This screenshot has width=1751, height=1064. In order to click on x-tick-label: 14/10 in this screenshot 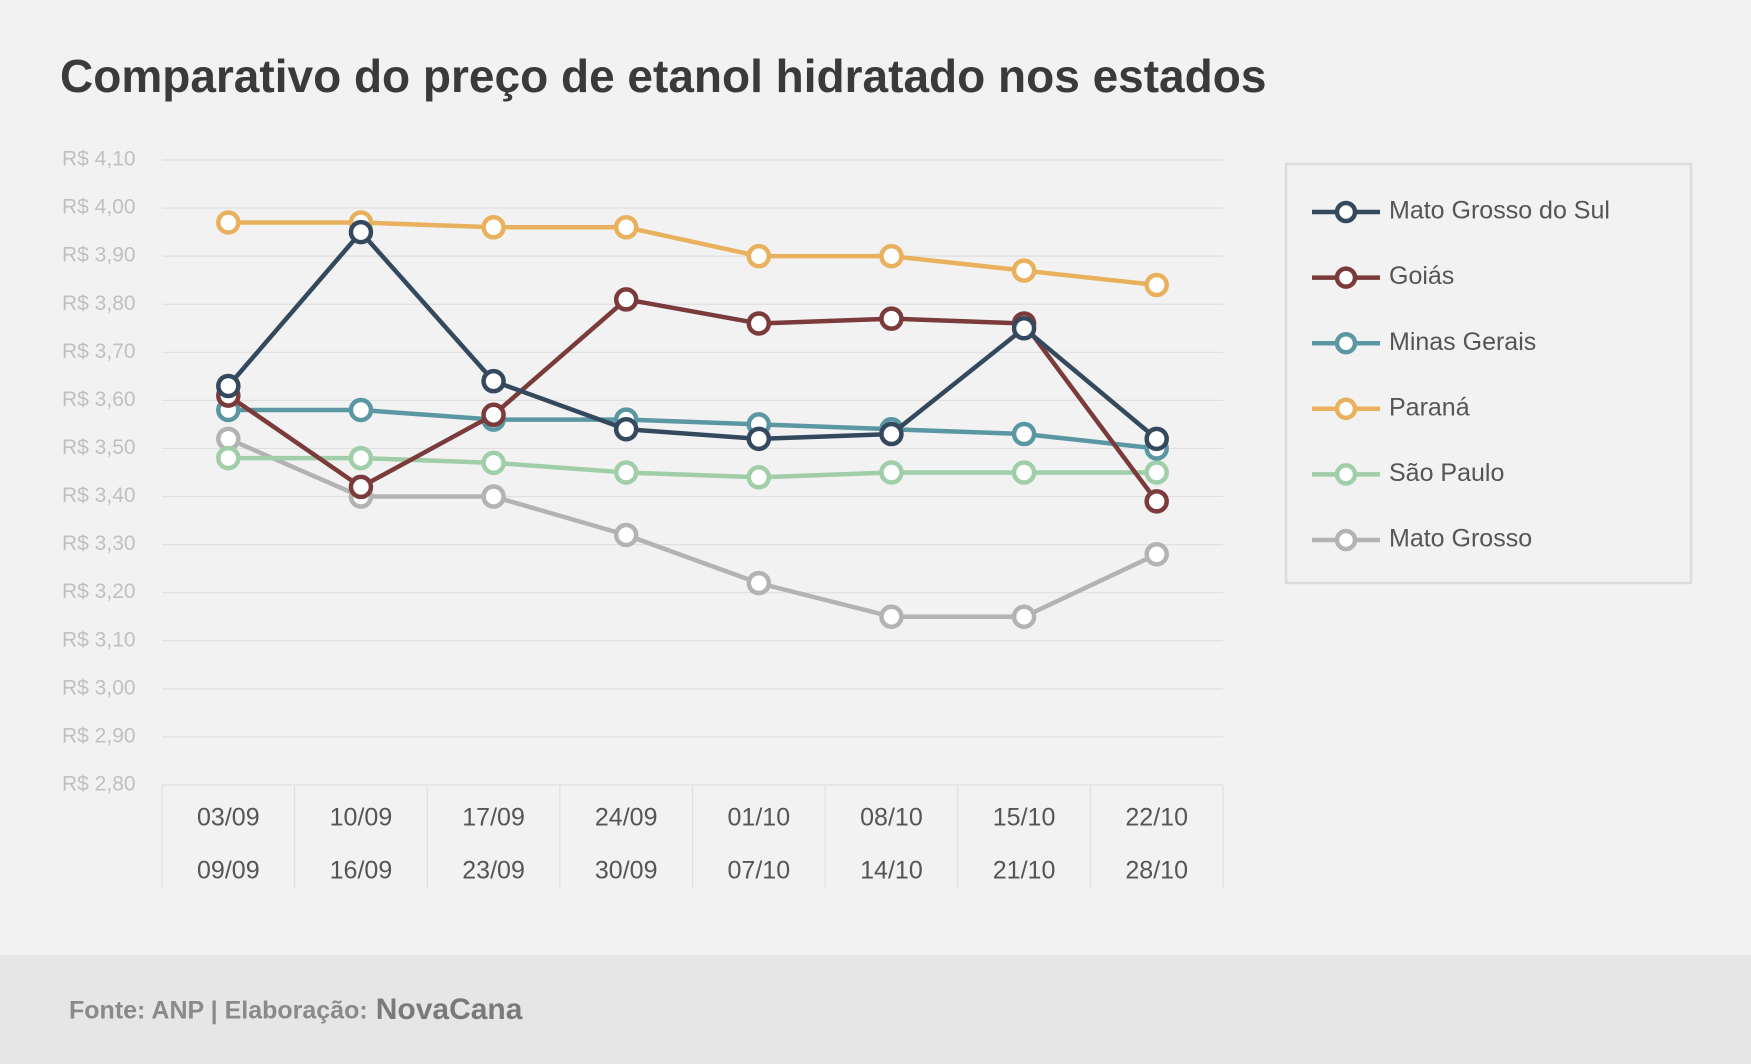, I will do `click(891, 871)`.